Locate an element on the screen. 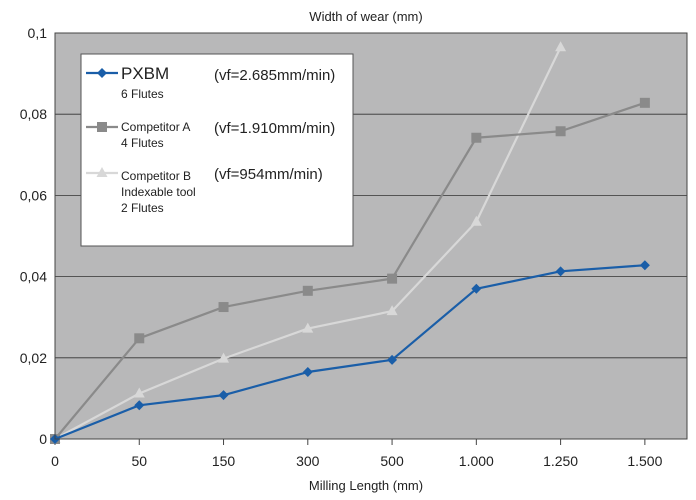 This screenshot has height=500, width=696. legend-item-competitor-a: Competitor A 4 Flutes (vf=1.910mm/min) is located at coordinates (210, 135).